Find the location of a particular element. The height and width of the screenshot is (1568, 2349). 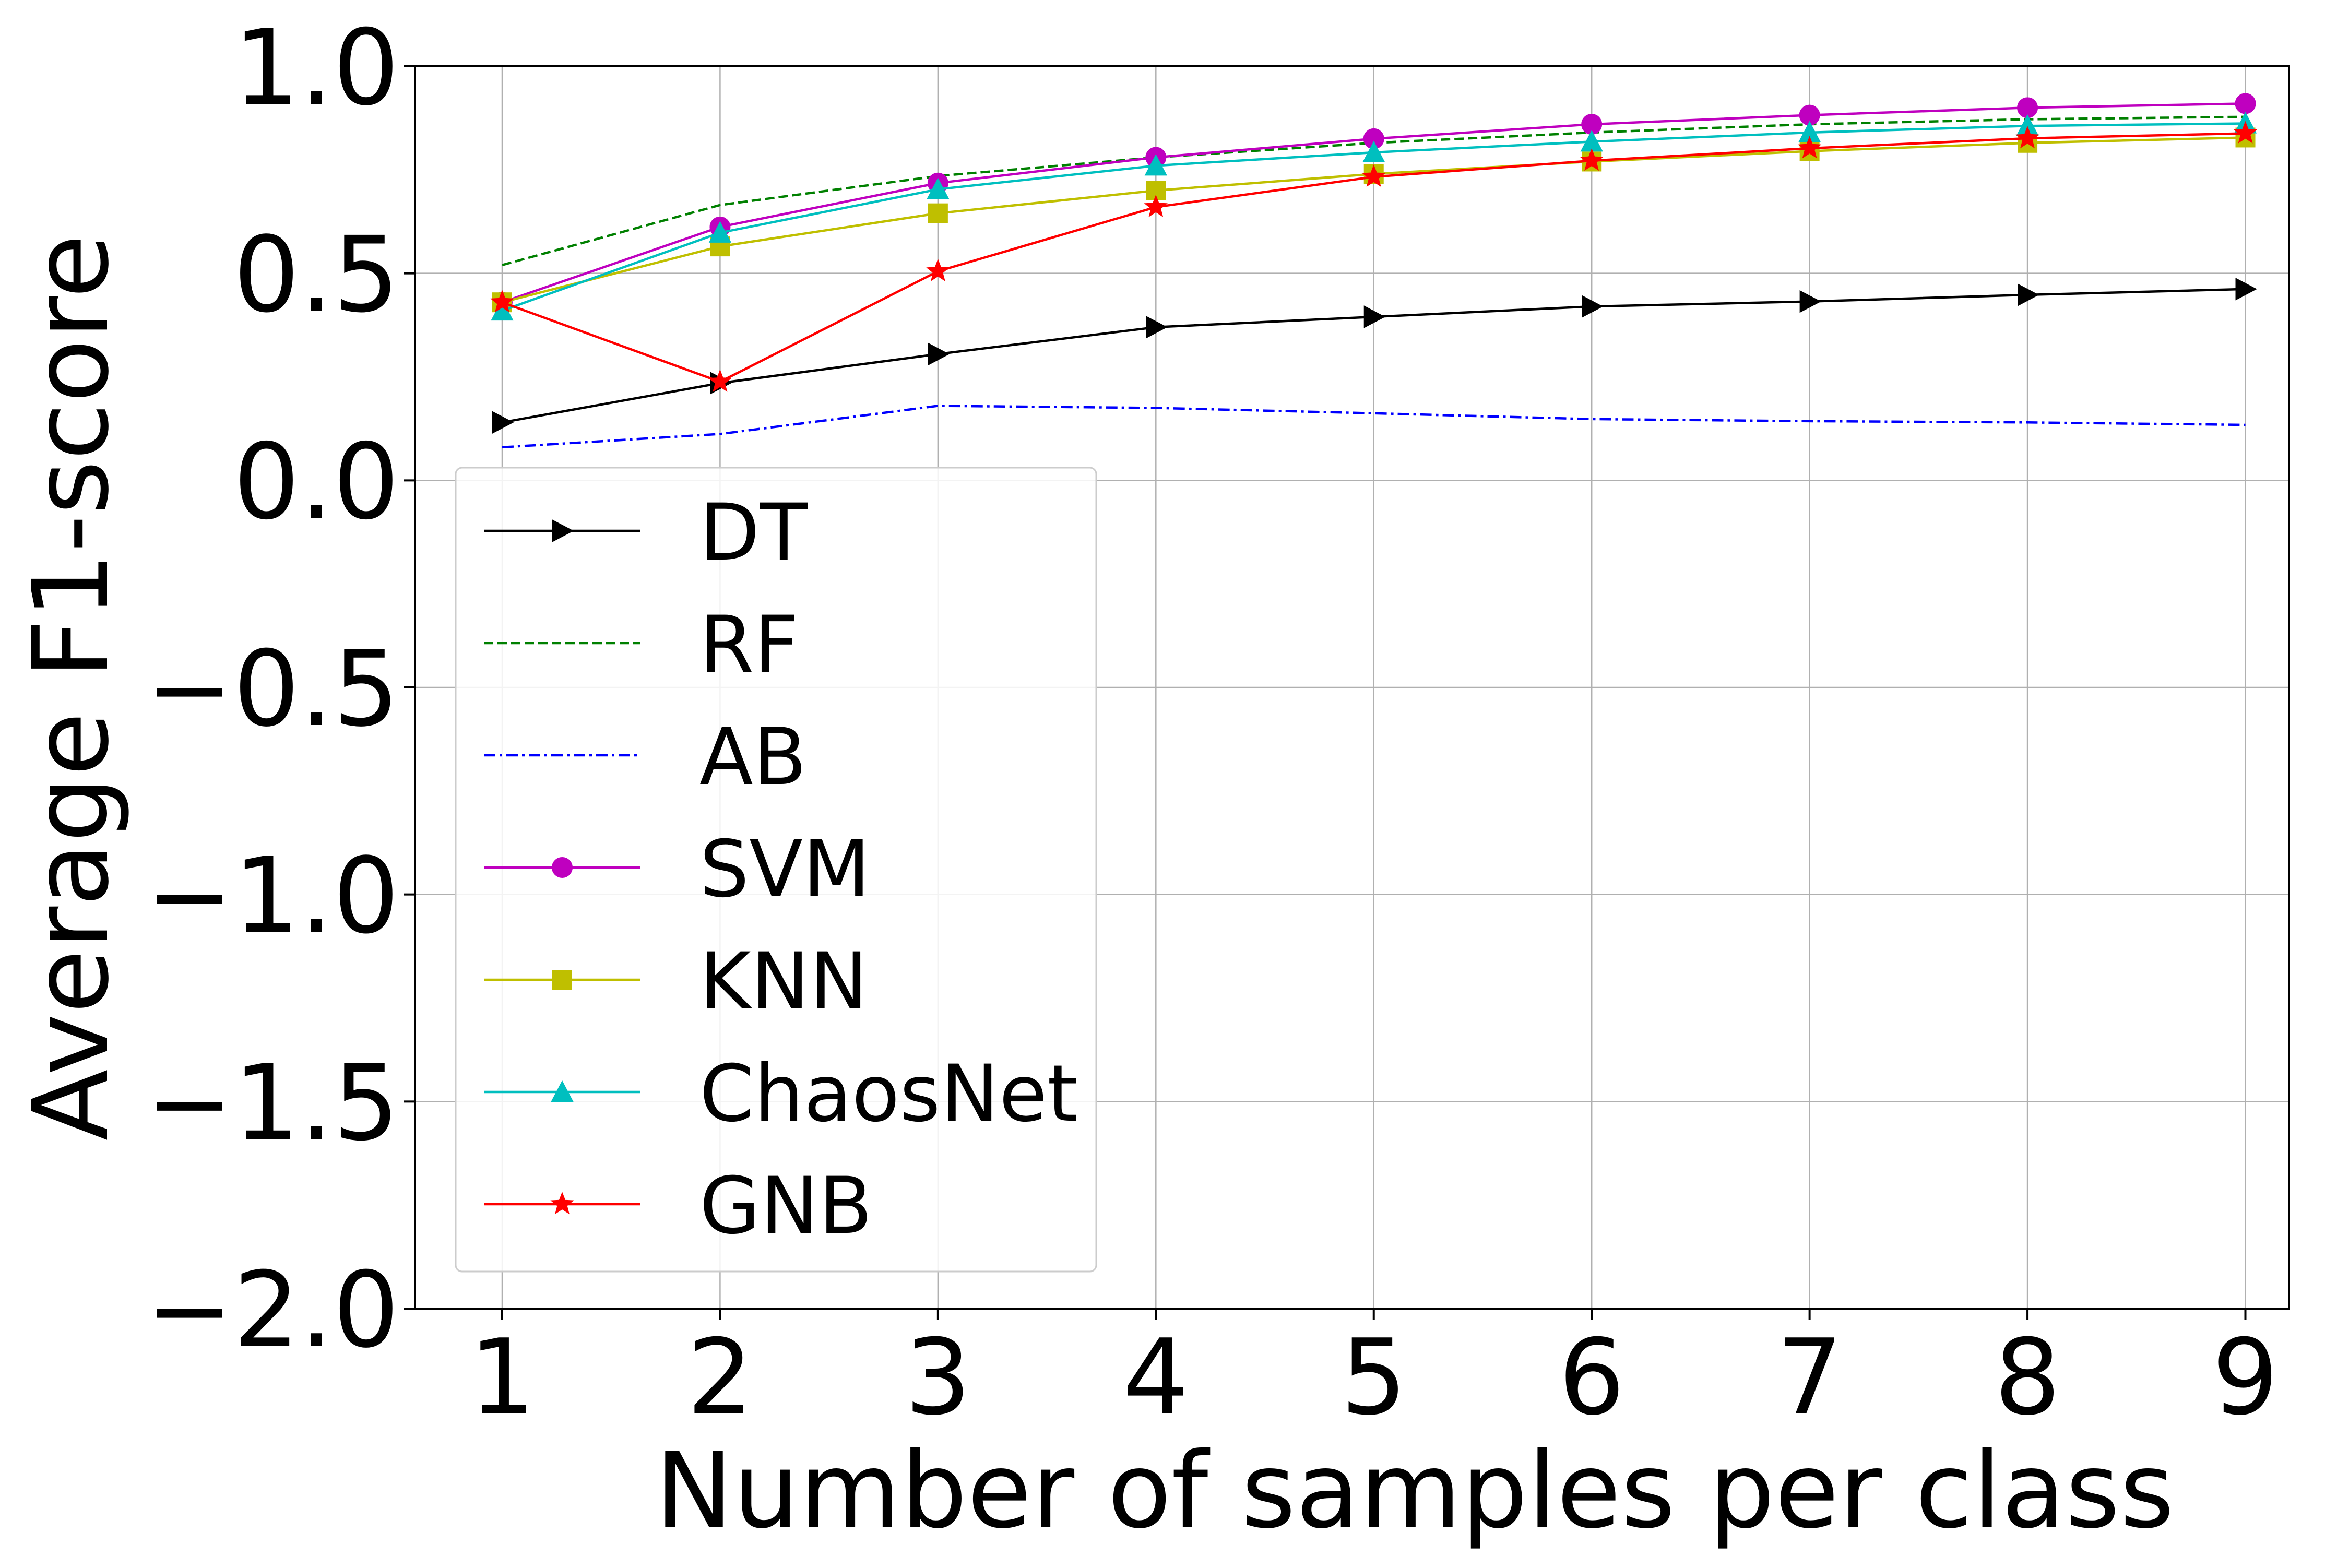

legend-marker-svm is located at coordinates (562, 867).